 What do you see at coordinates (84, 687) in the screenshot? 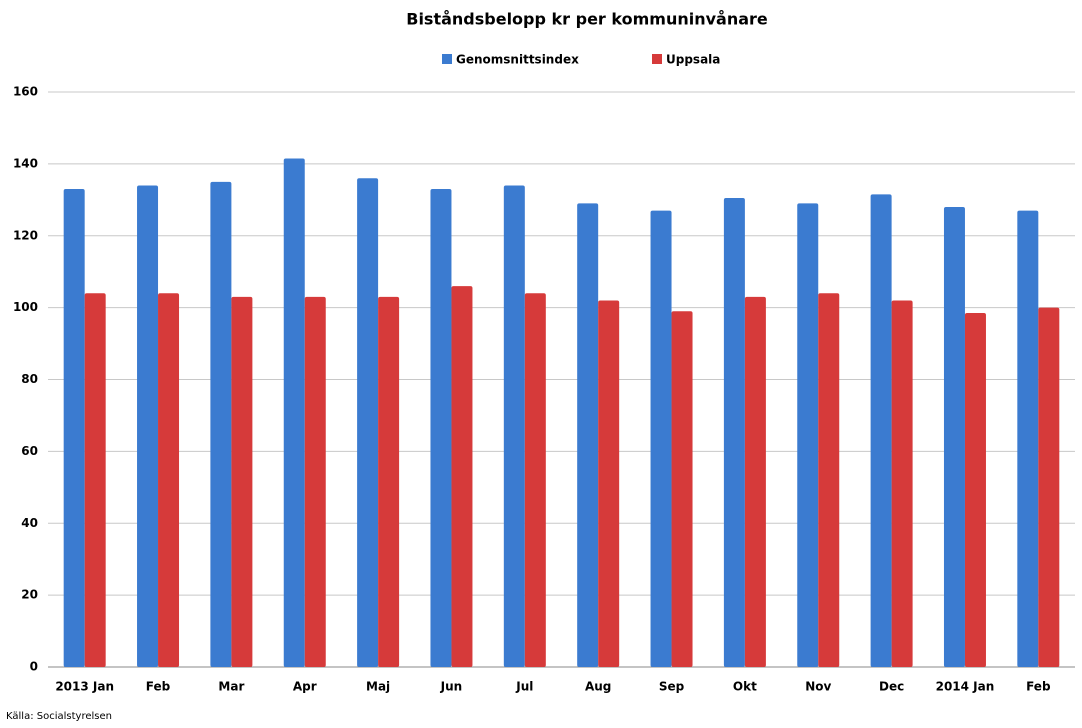
I see `x-tick-label: 2013 Jan` at bounding box center [84, 687].